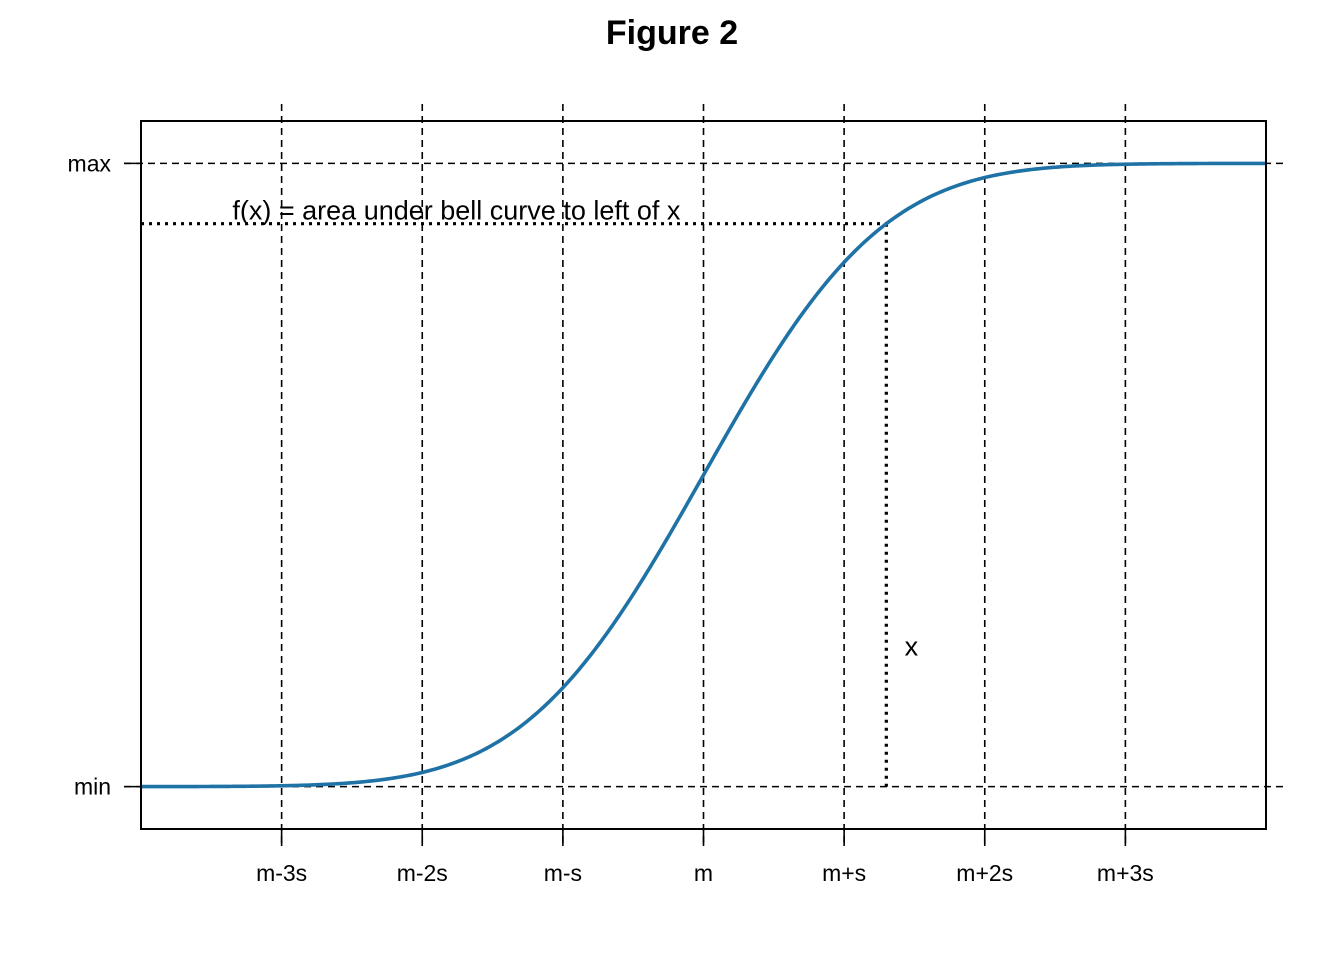 Image resolution: width=1344 pixels, height=960 pixels. What do you see at coordinates (672, 33) in the screenshot?
I see `chart-title: Figure 2` at bounding box center [672, 33].